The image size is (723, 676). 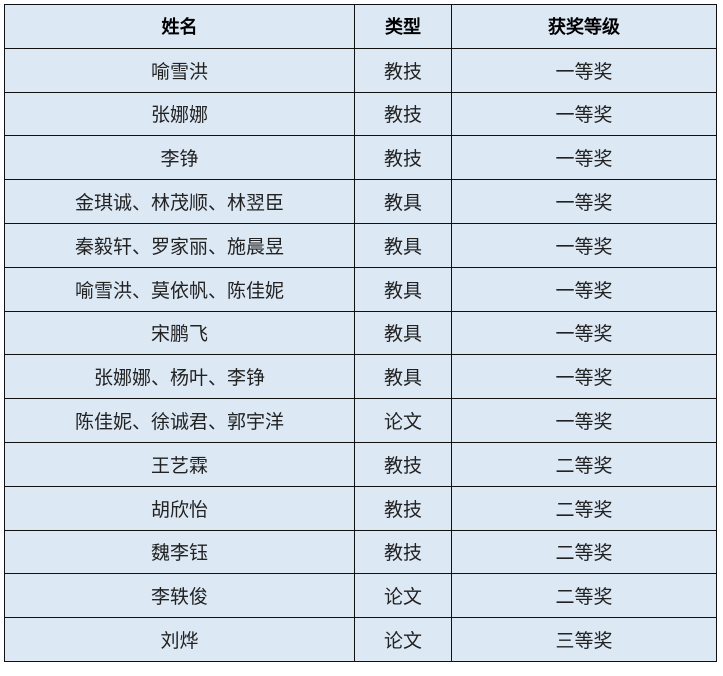 I want to click on cell-name: 秦毅轩、罗家丽、施晨昱, so click(x=179, y=245).